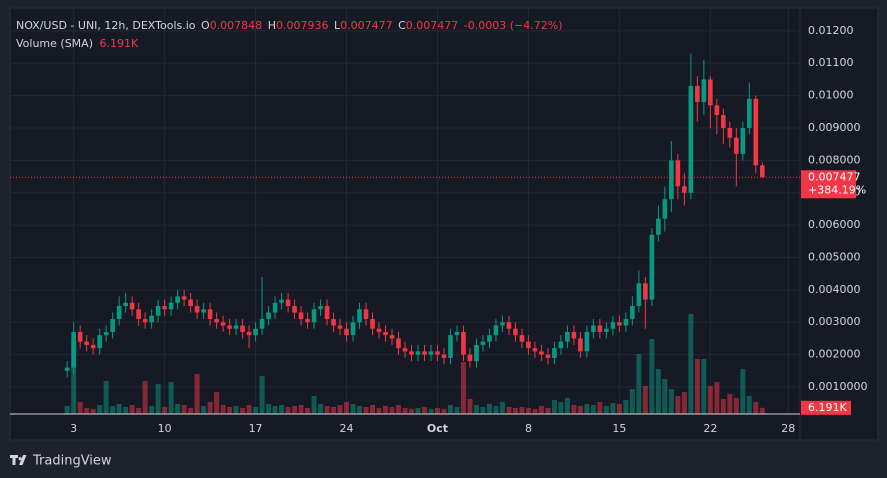 The image size is (887, 478). I want to click on x-tick-label: Oct, so click(437, 428).